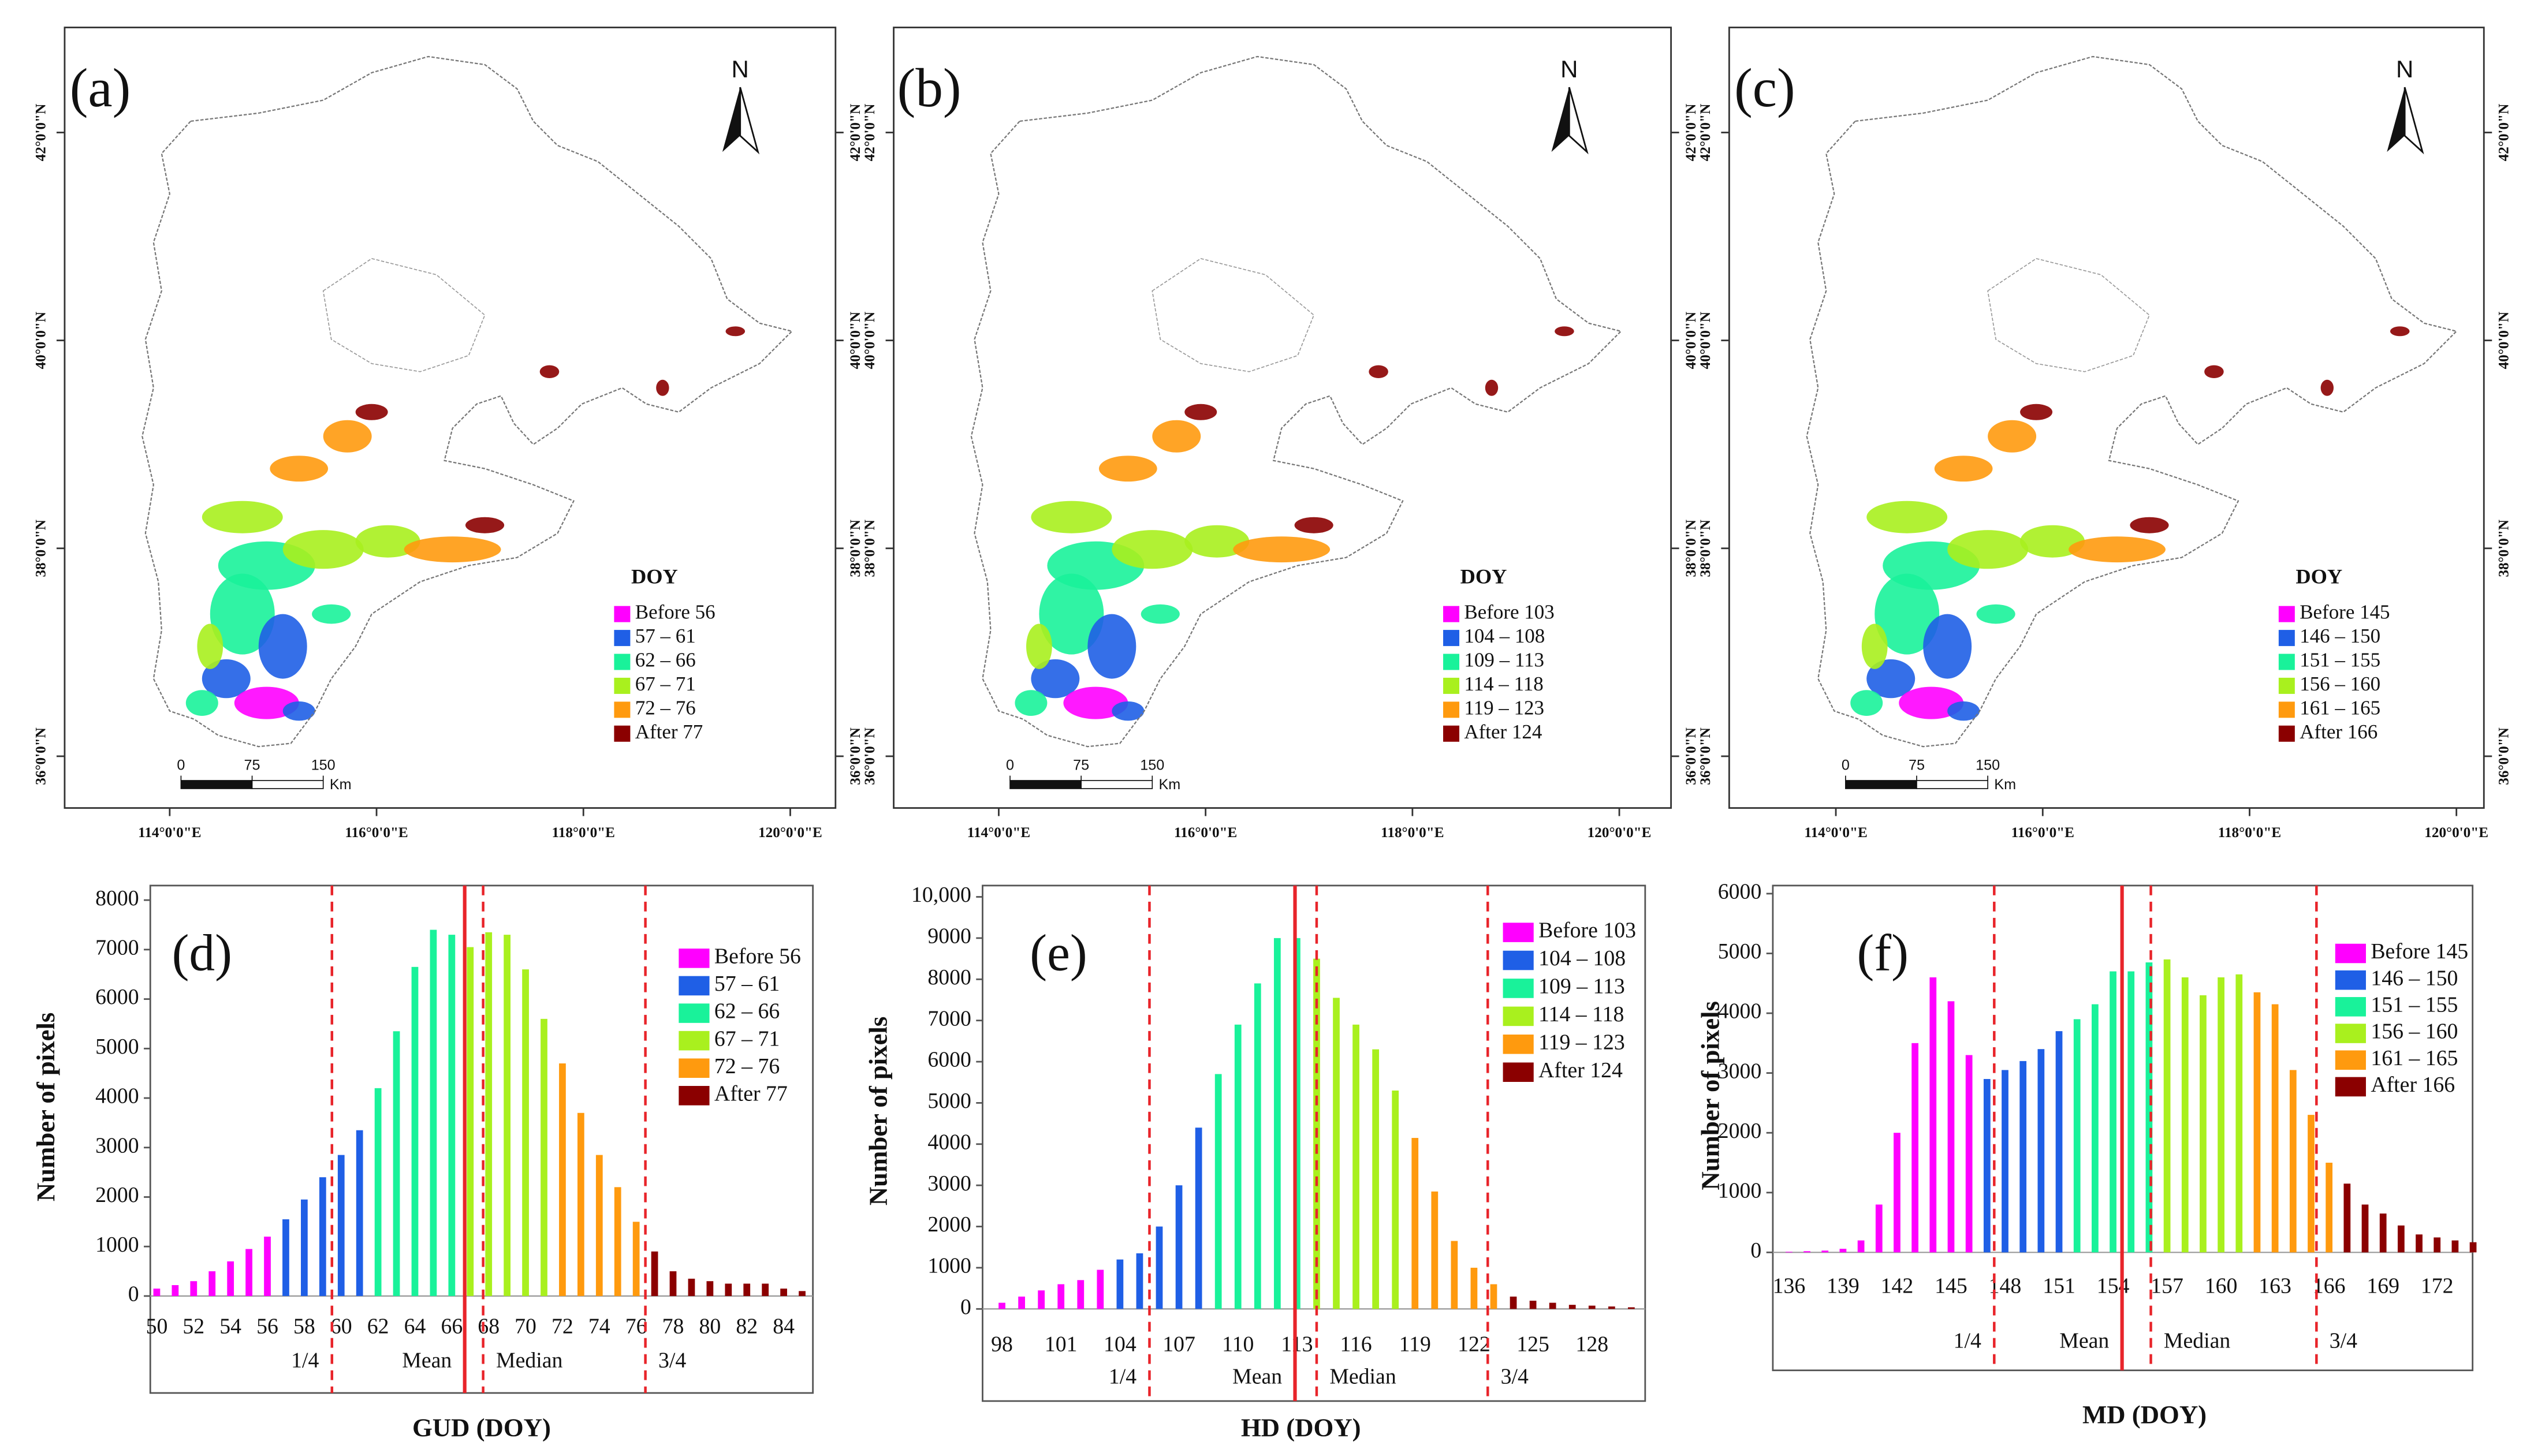 The width and height of the screenshot is (2534, 1456). I want to click on legend-label: 119 – 123, so click(1581, 1042).